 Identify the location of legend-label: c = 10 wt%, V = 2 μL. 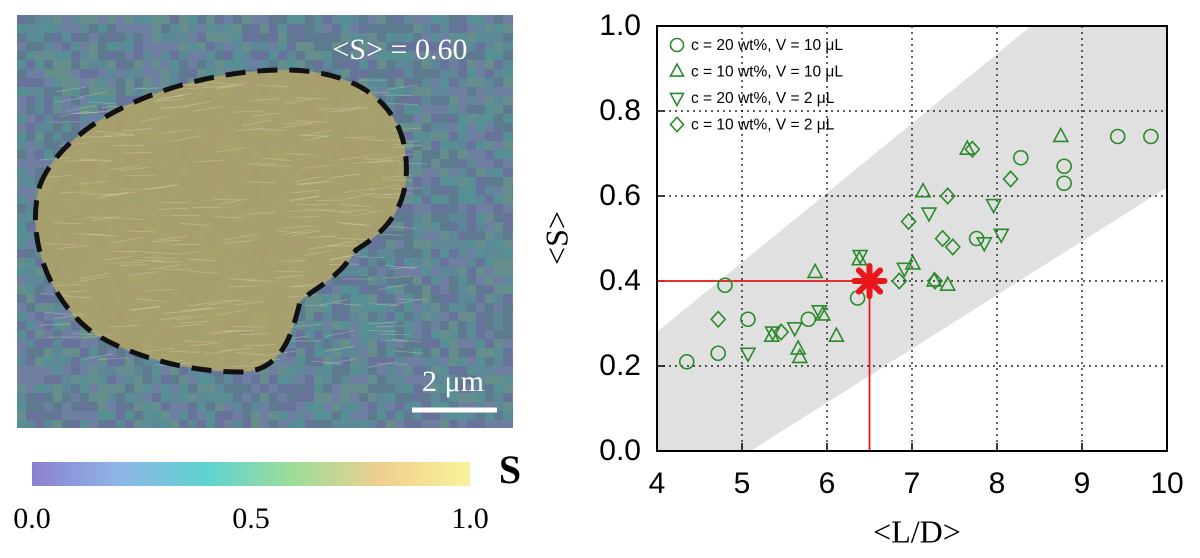
(763, 125).